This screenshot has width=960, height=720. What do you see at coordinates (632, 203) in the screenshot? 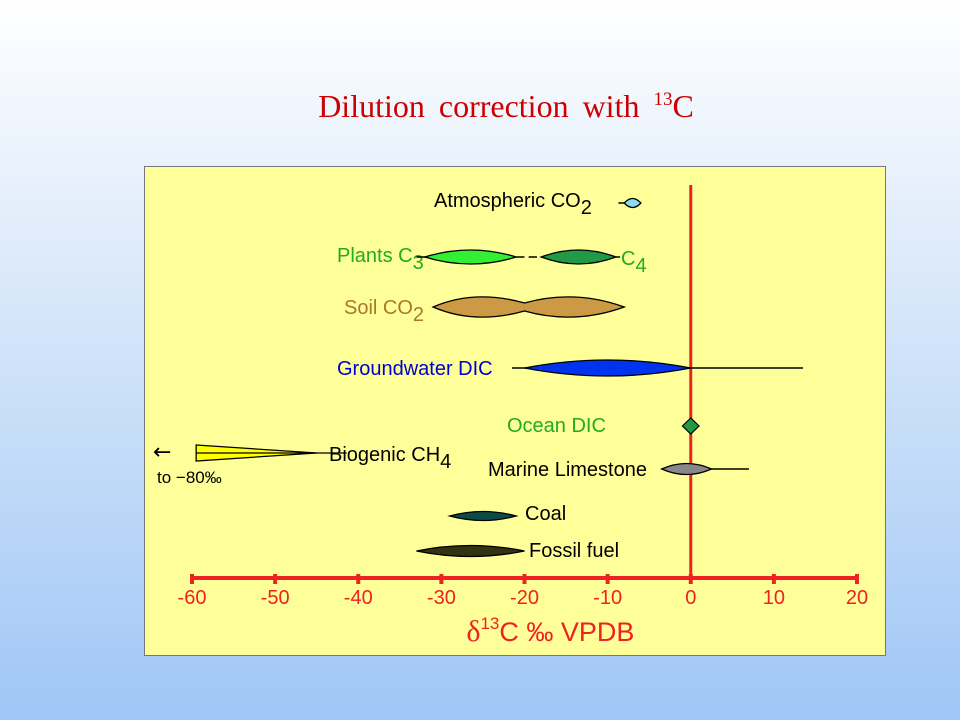
I see `shape-atmospheric-co2` at bounding box center [632, 203].